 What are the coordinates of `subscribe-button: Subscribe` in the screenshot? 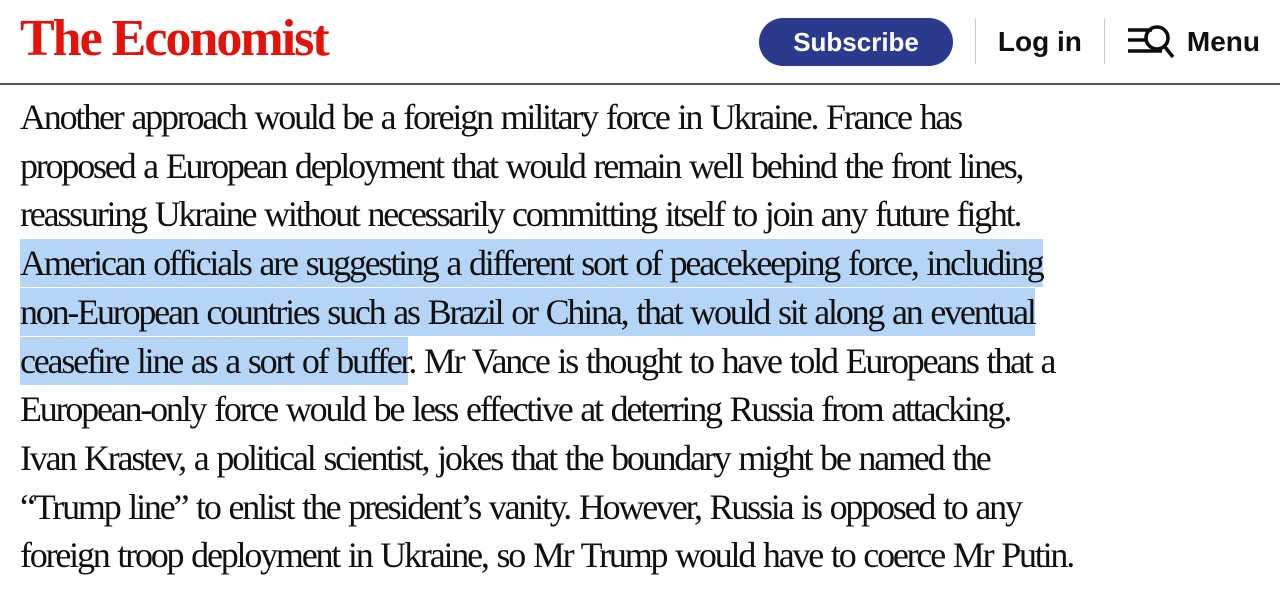 It's located at (856, 41).